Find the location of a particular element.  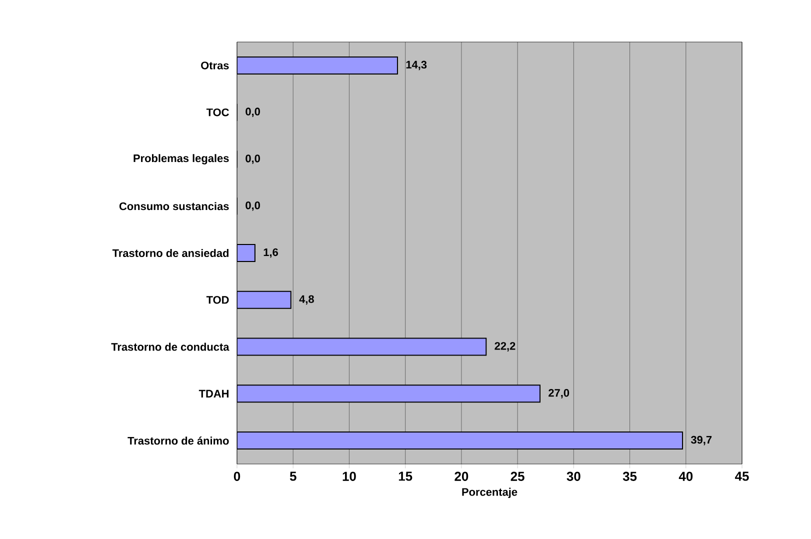

y-tick-label: Consumo sustancias is located at coordinates (174, 206).